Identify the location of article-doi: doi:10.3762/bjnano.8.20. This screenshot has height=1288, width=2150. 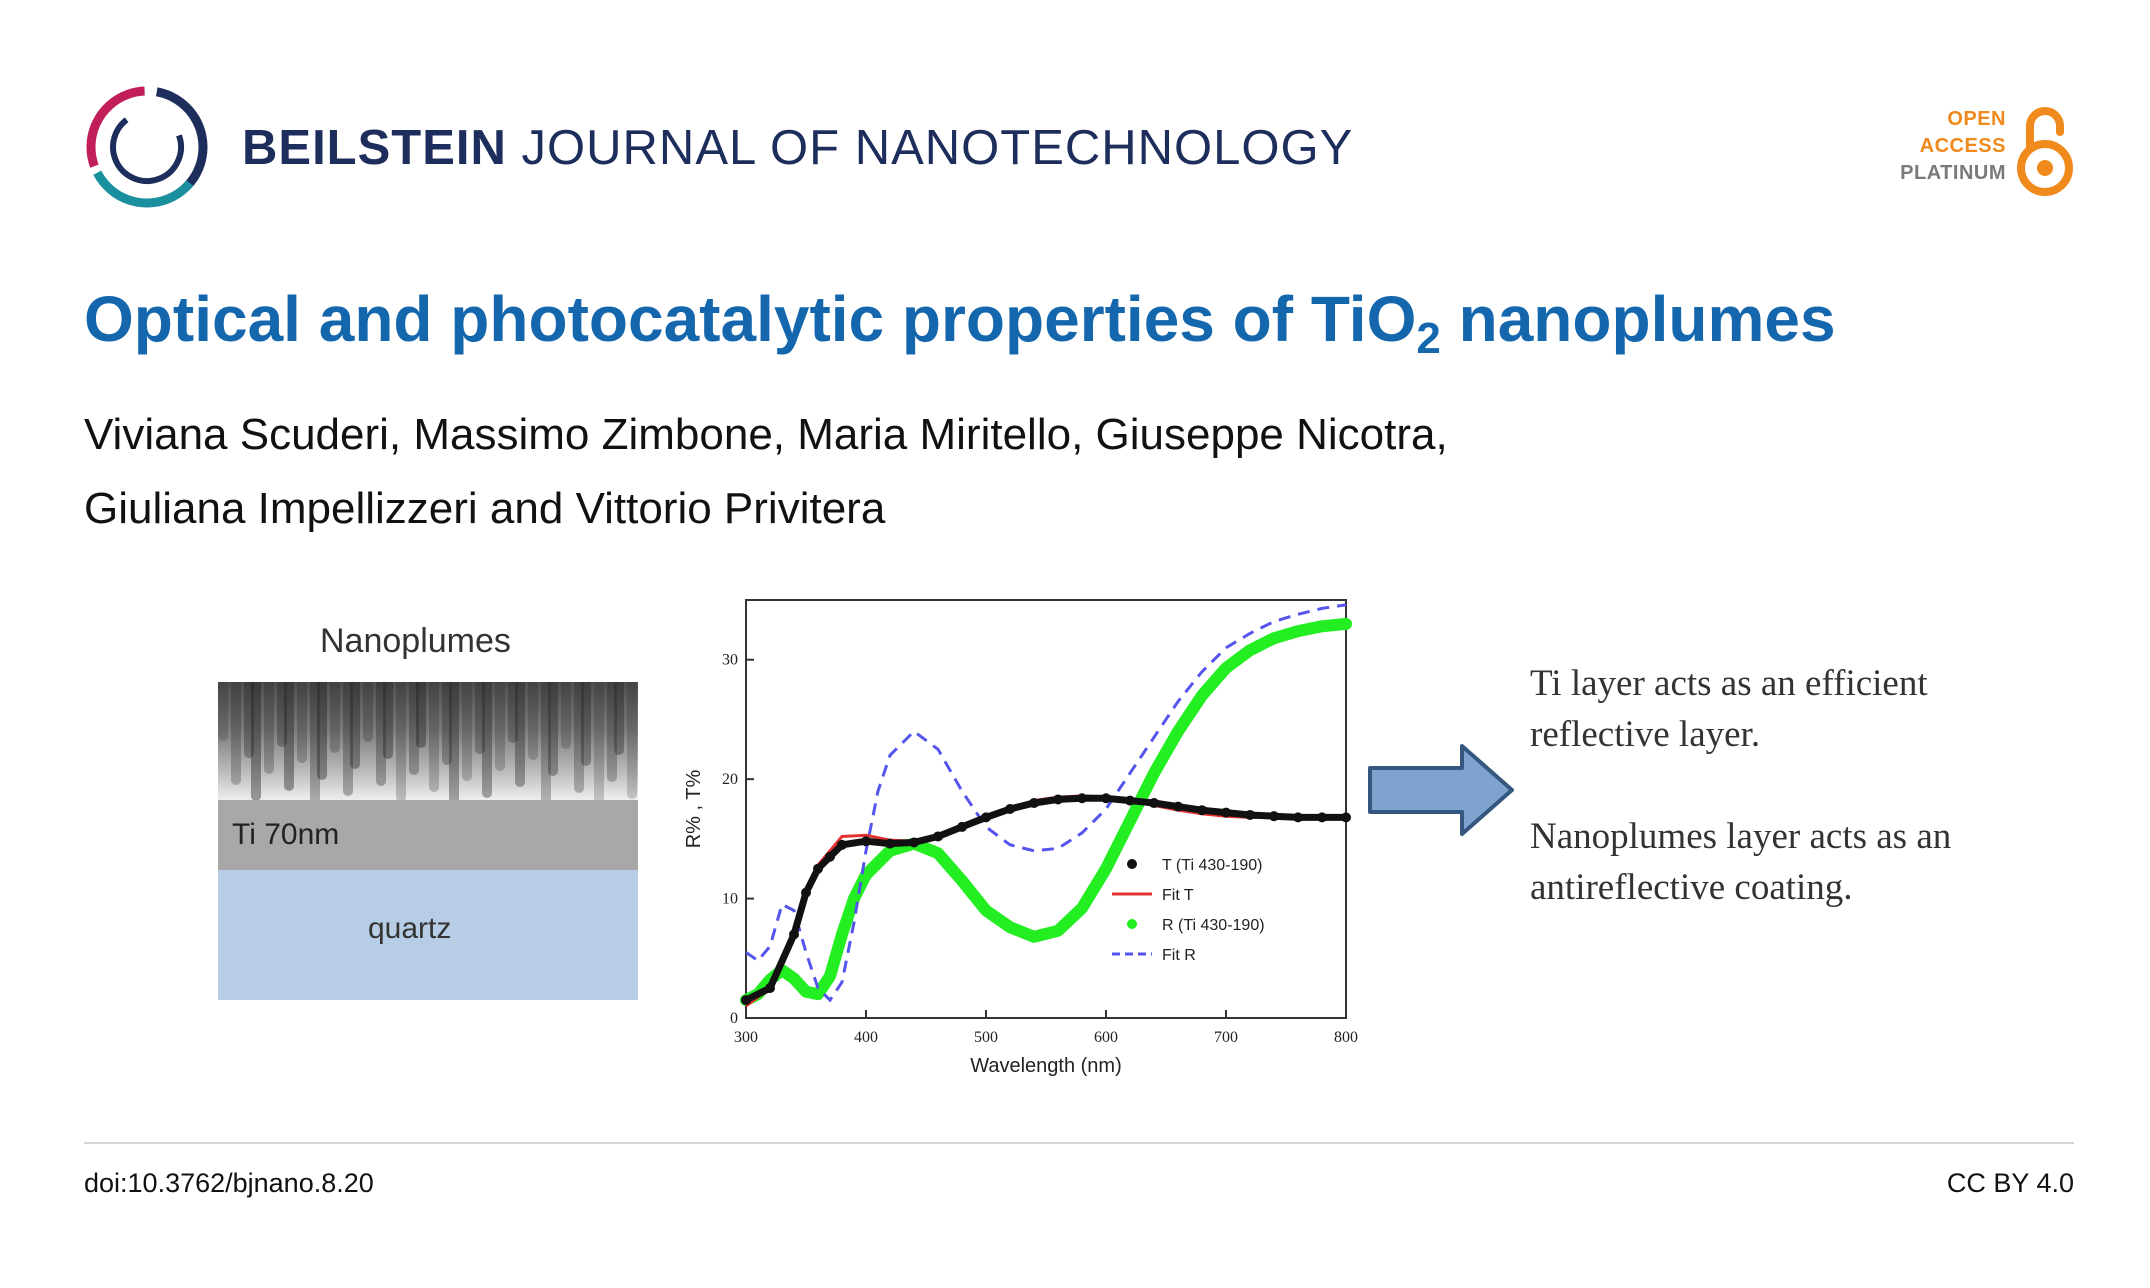
(229, 1183).